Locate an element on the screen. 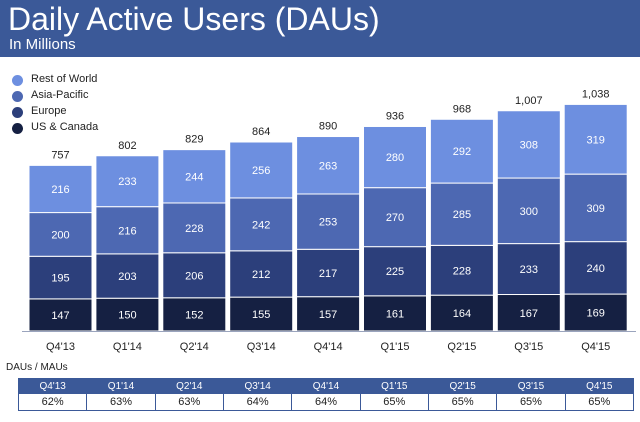 The image size is (640, 422). bar-value-label: 233 is located at coordinates (127, 182).